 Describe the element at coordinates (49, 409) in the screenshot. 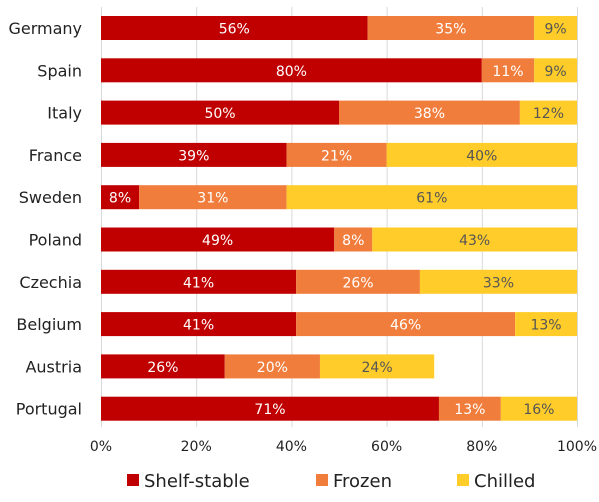

I see `category-label: Portugal` at that location.